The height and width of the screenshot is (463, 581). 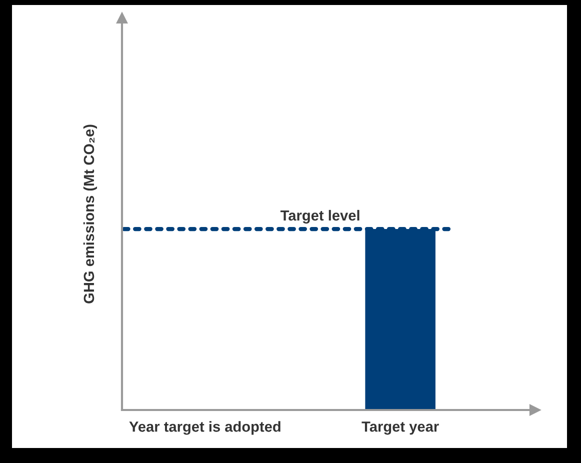 What do you see at coordinates (90, 214) in the screenshot?
I see `y-axis-title: GHG emissions (Mt CO₂e)` at bounding box center [90, 214].